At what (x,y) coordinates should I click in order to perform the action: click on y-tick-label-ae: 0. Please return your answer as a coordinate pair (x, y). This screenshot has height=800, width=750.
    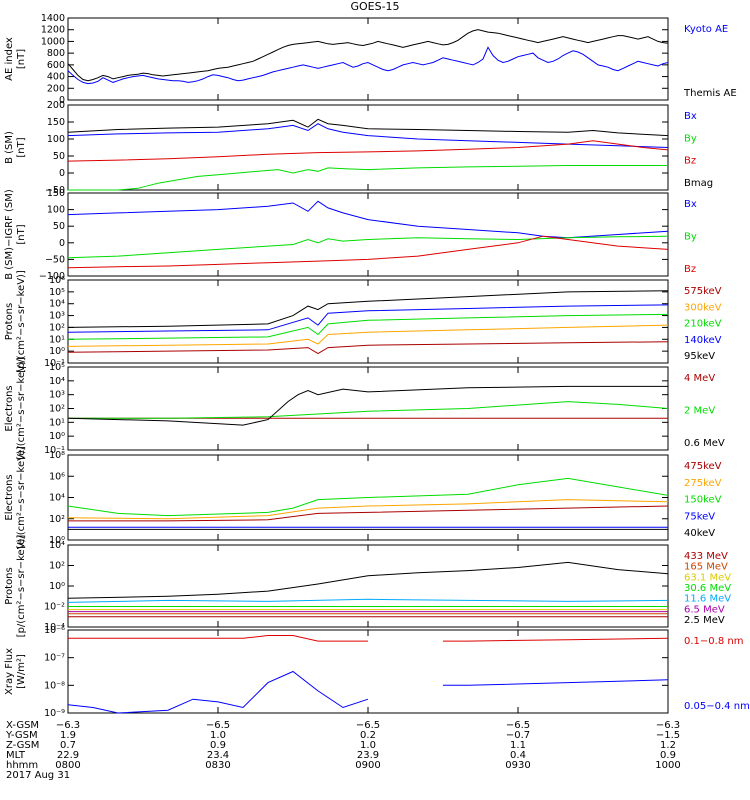
    Looking at the image, I should click on (62, 100).